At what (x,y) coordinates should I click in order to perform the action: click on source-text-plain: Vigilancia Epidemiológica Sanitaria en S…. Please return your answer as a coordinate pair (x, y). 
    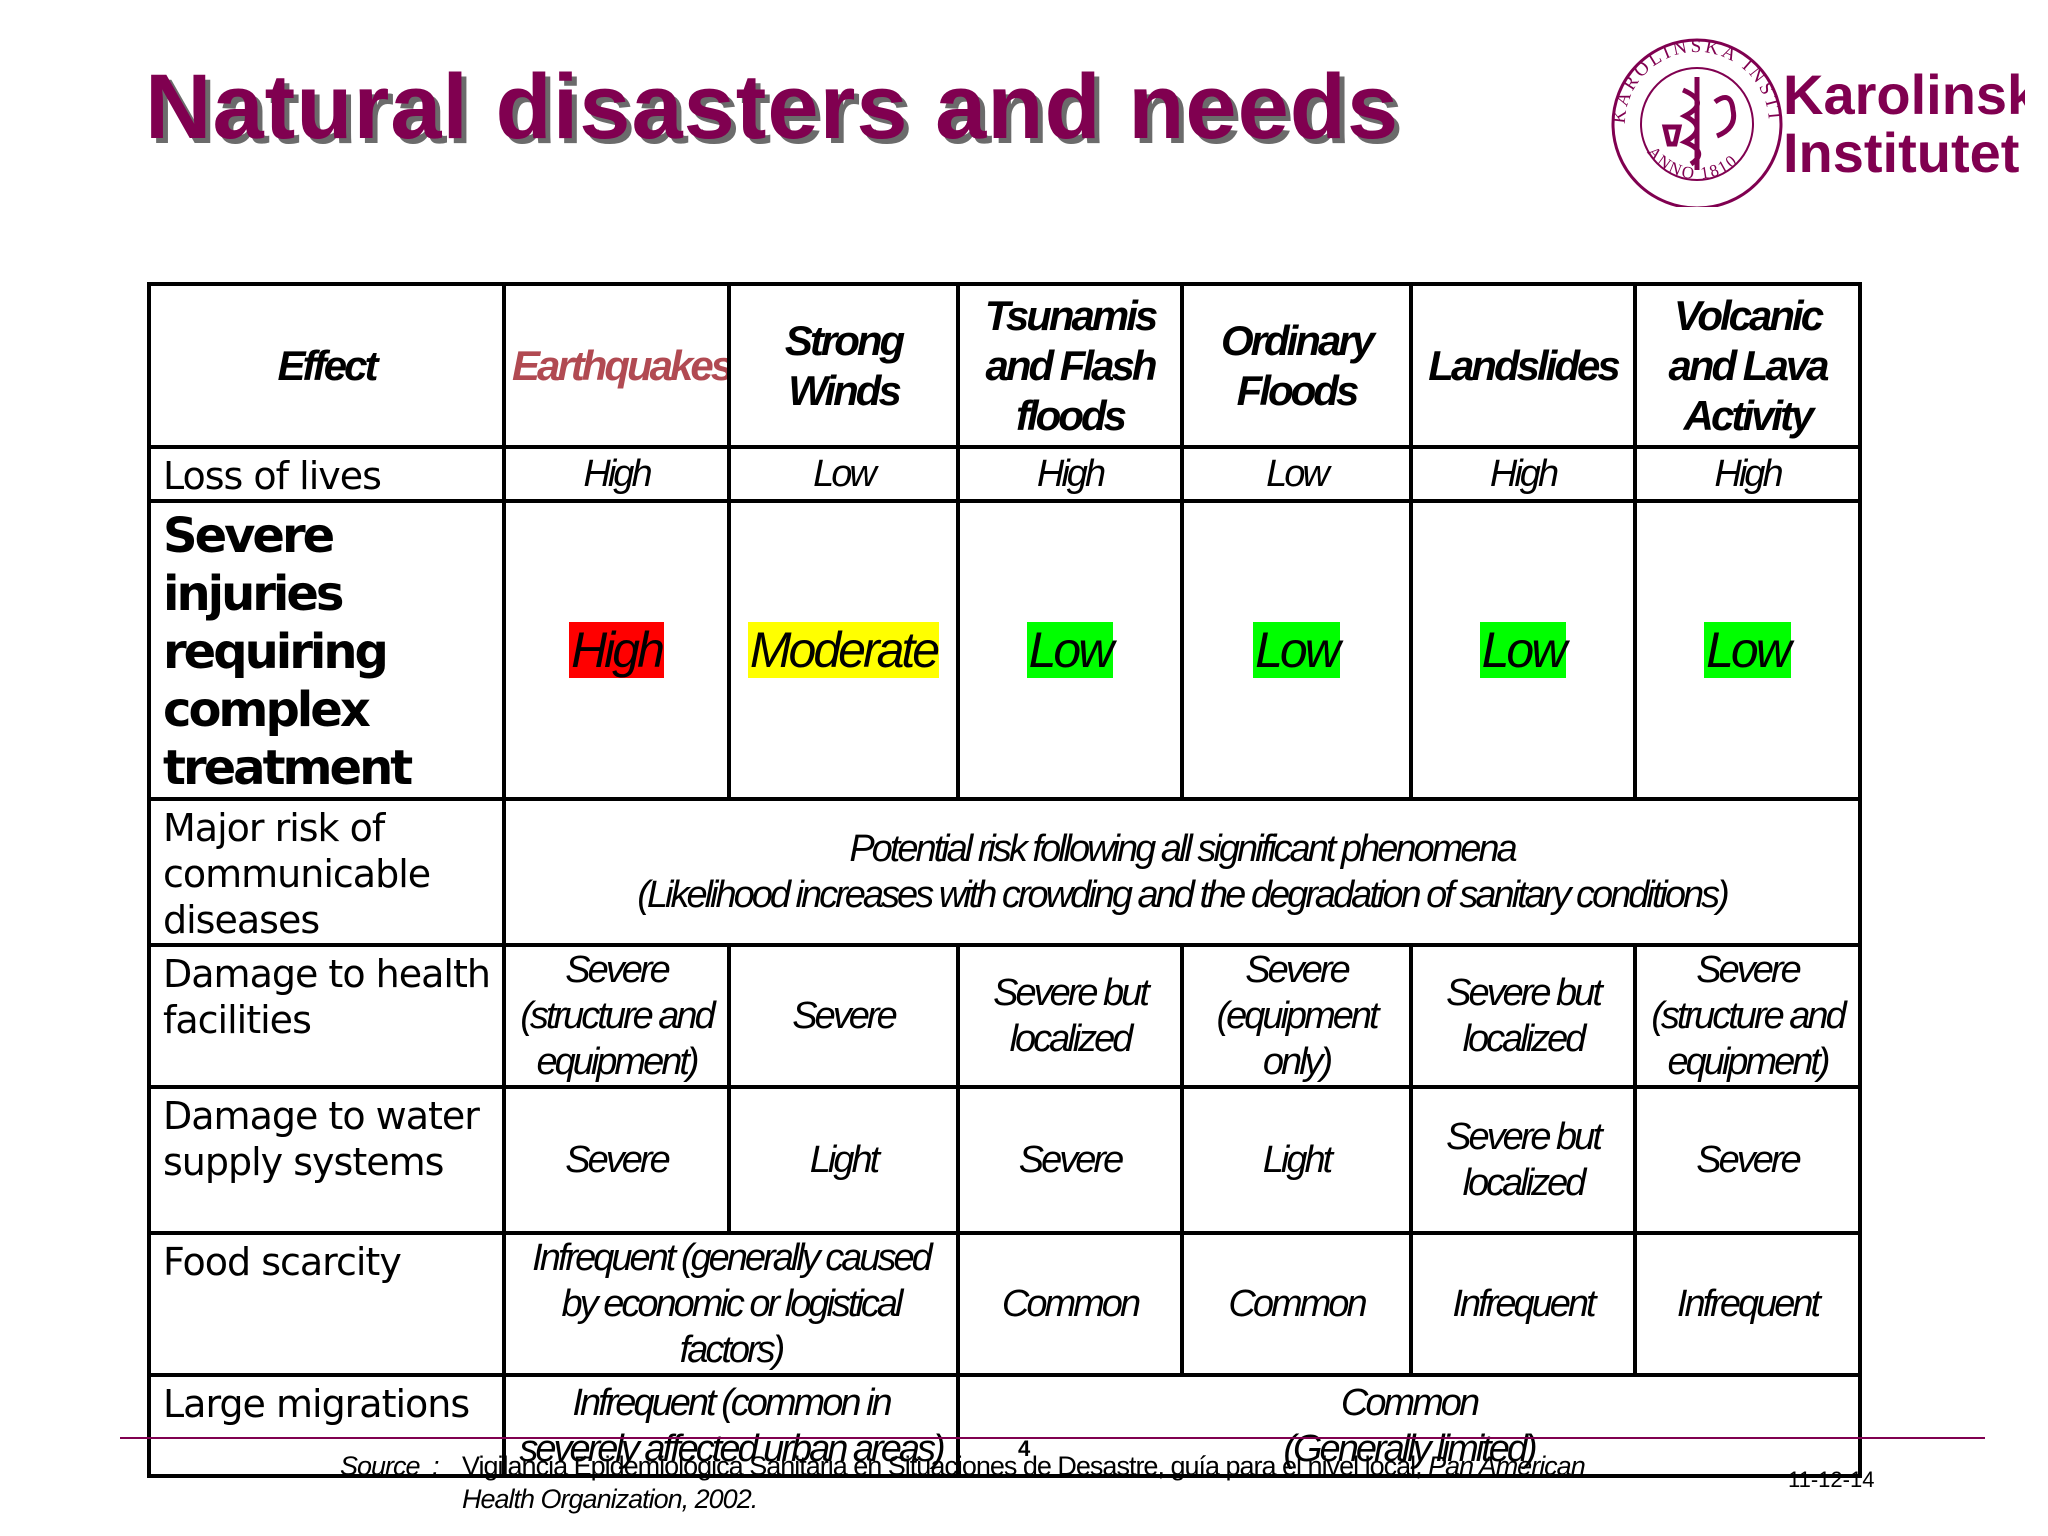
    Looking at the image, I should click on (942, 1466).